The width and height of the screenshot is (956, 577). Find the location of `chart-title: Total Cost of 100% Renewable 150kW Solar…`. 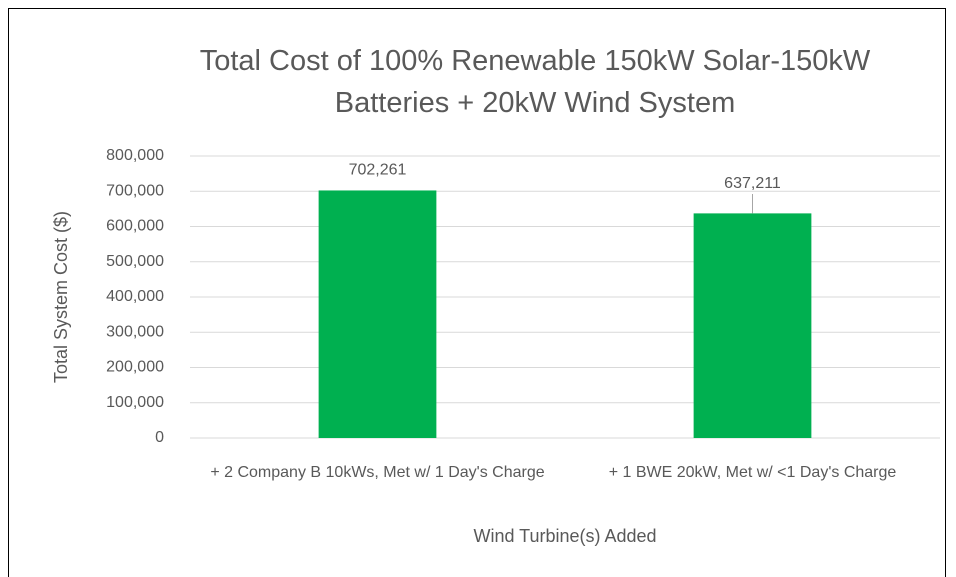

chart-title: Total Cost of 100% Renewable 150kW Solar… is located at coordinates (535, 82).